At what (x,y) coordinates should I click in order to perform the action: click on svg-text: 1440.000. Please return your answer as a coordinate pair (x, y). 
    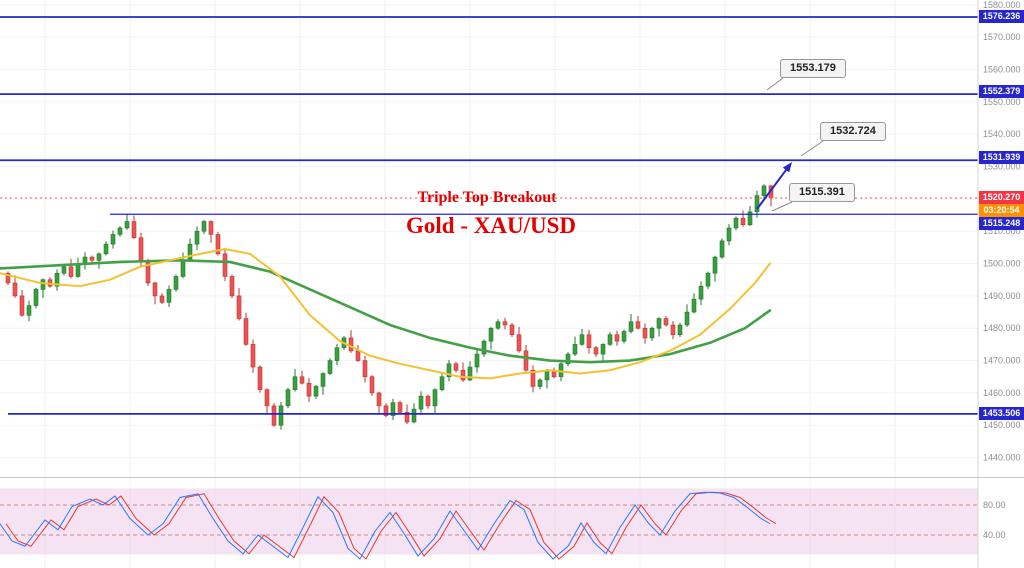
    Looking at the image, I should click on (1002, 458).